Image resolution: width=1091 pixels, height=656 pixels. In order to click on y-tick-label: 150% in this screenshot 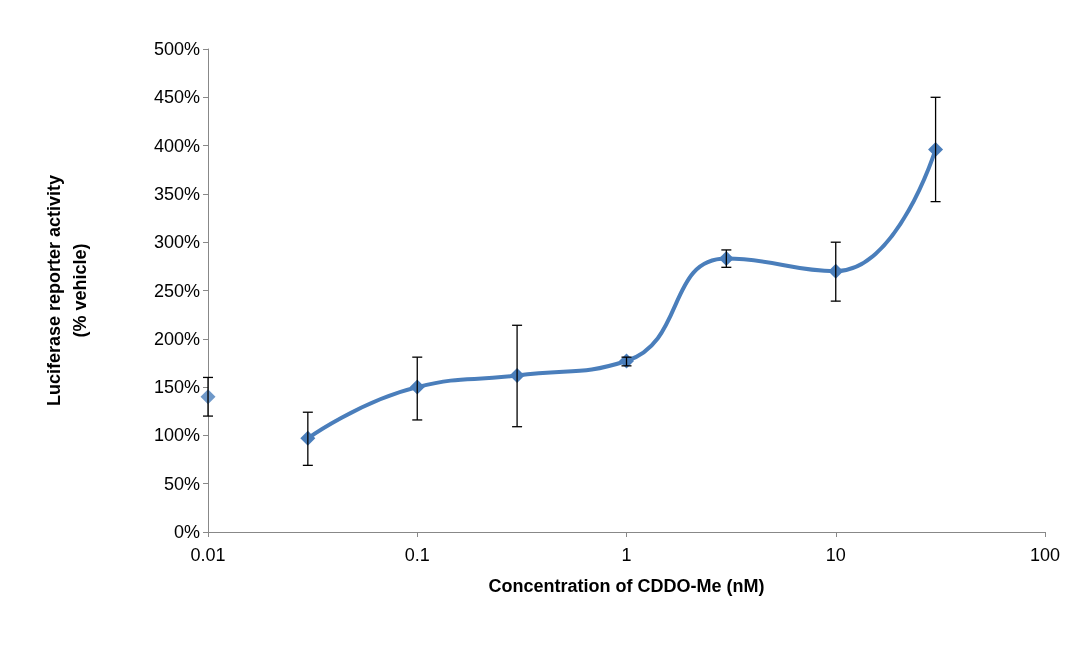, I will do `click(176, 387)`.